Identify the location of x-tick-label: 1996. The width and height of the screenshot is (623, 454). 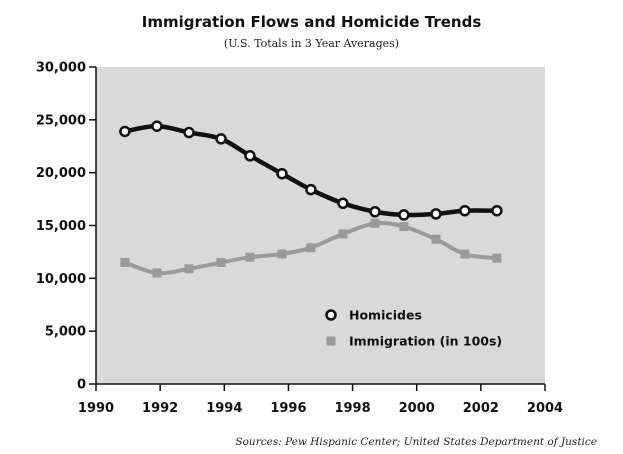
(288, 408).